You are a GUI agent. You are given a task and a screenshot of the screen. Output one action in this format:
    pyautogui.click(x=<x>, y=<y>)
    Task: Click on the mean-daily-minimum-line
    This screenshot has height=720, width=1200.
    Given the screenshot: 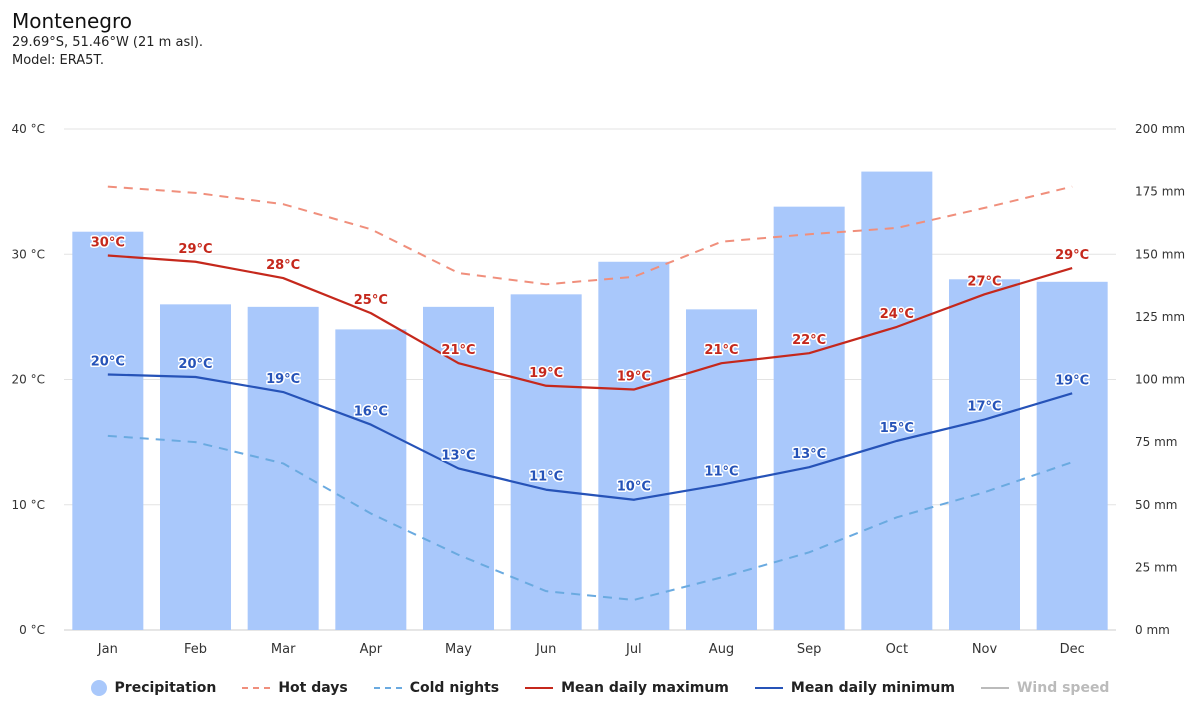 What is the action you would take?
    pyautogui.click(x=590, y=437)
    